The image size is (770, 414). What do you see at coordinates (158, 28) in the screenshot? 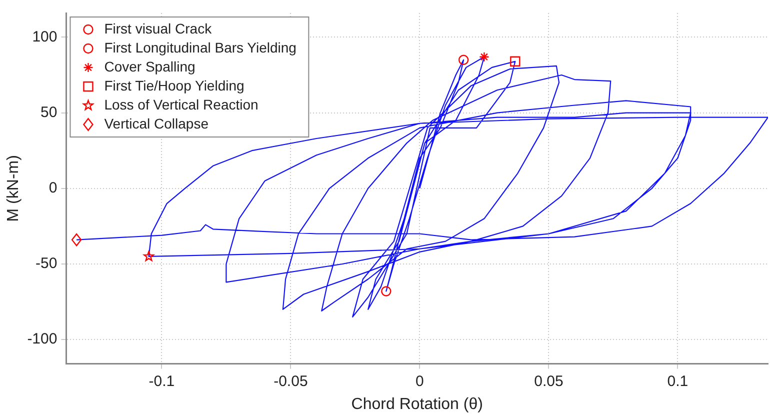
I see `legend-label: First visual Crack` at bounding box center [158, 28].